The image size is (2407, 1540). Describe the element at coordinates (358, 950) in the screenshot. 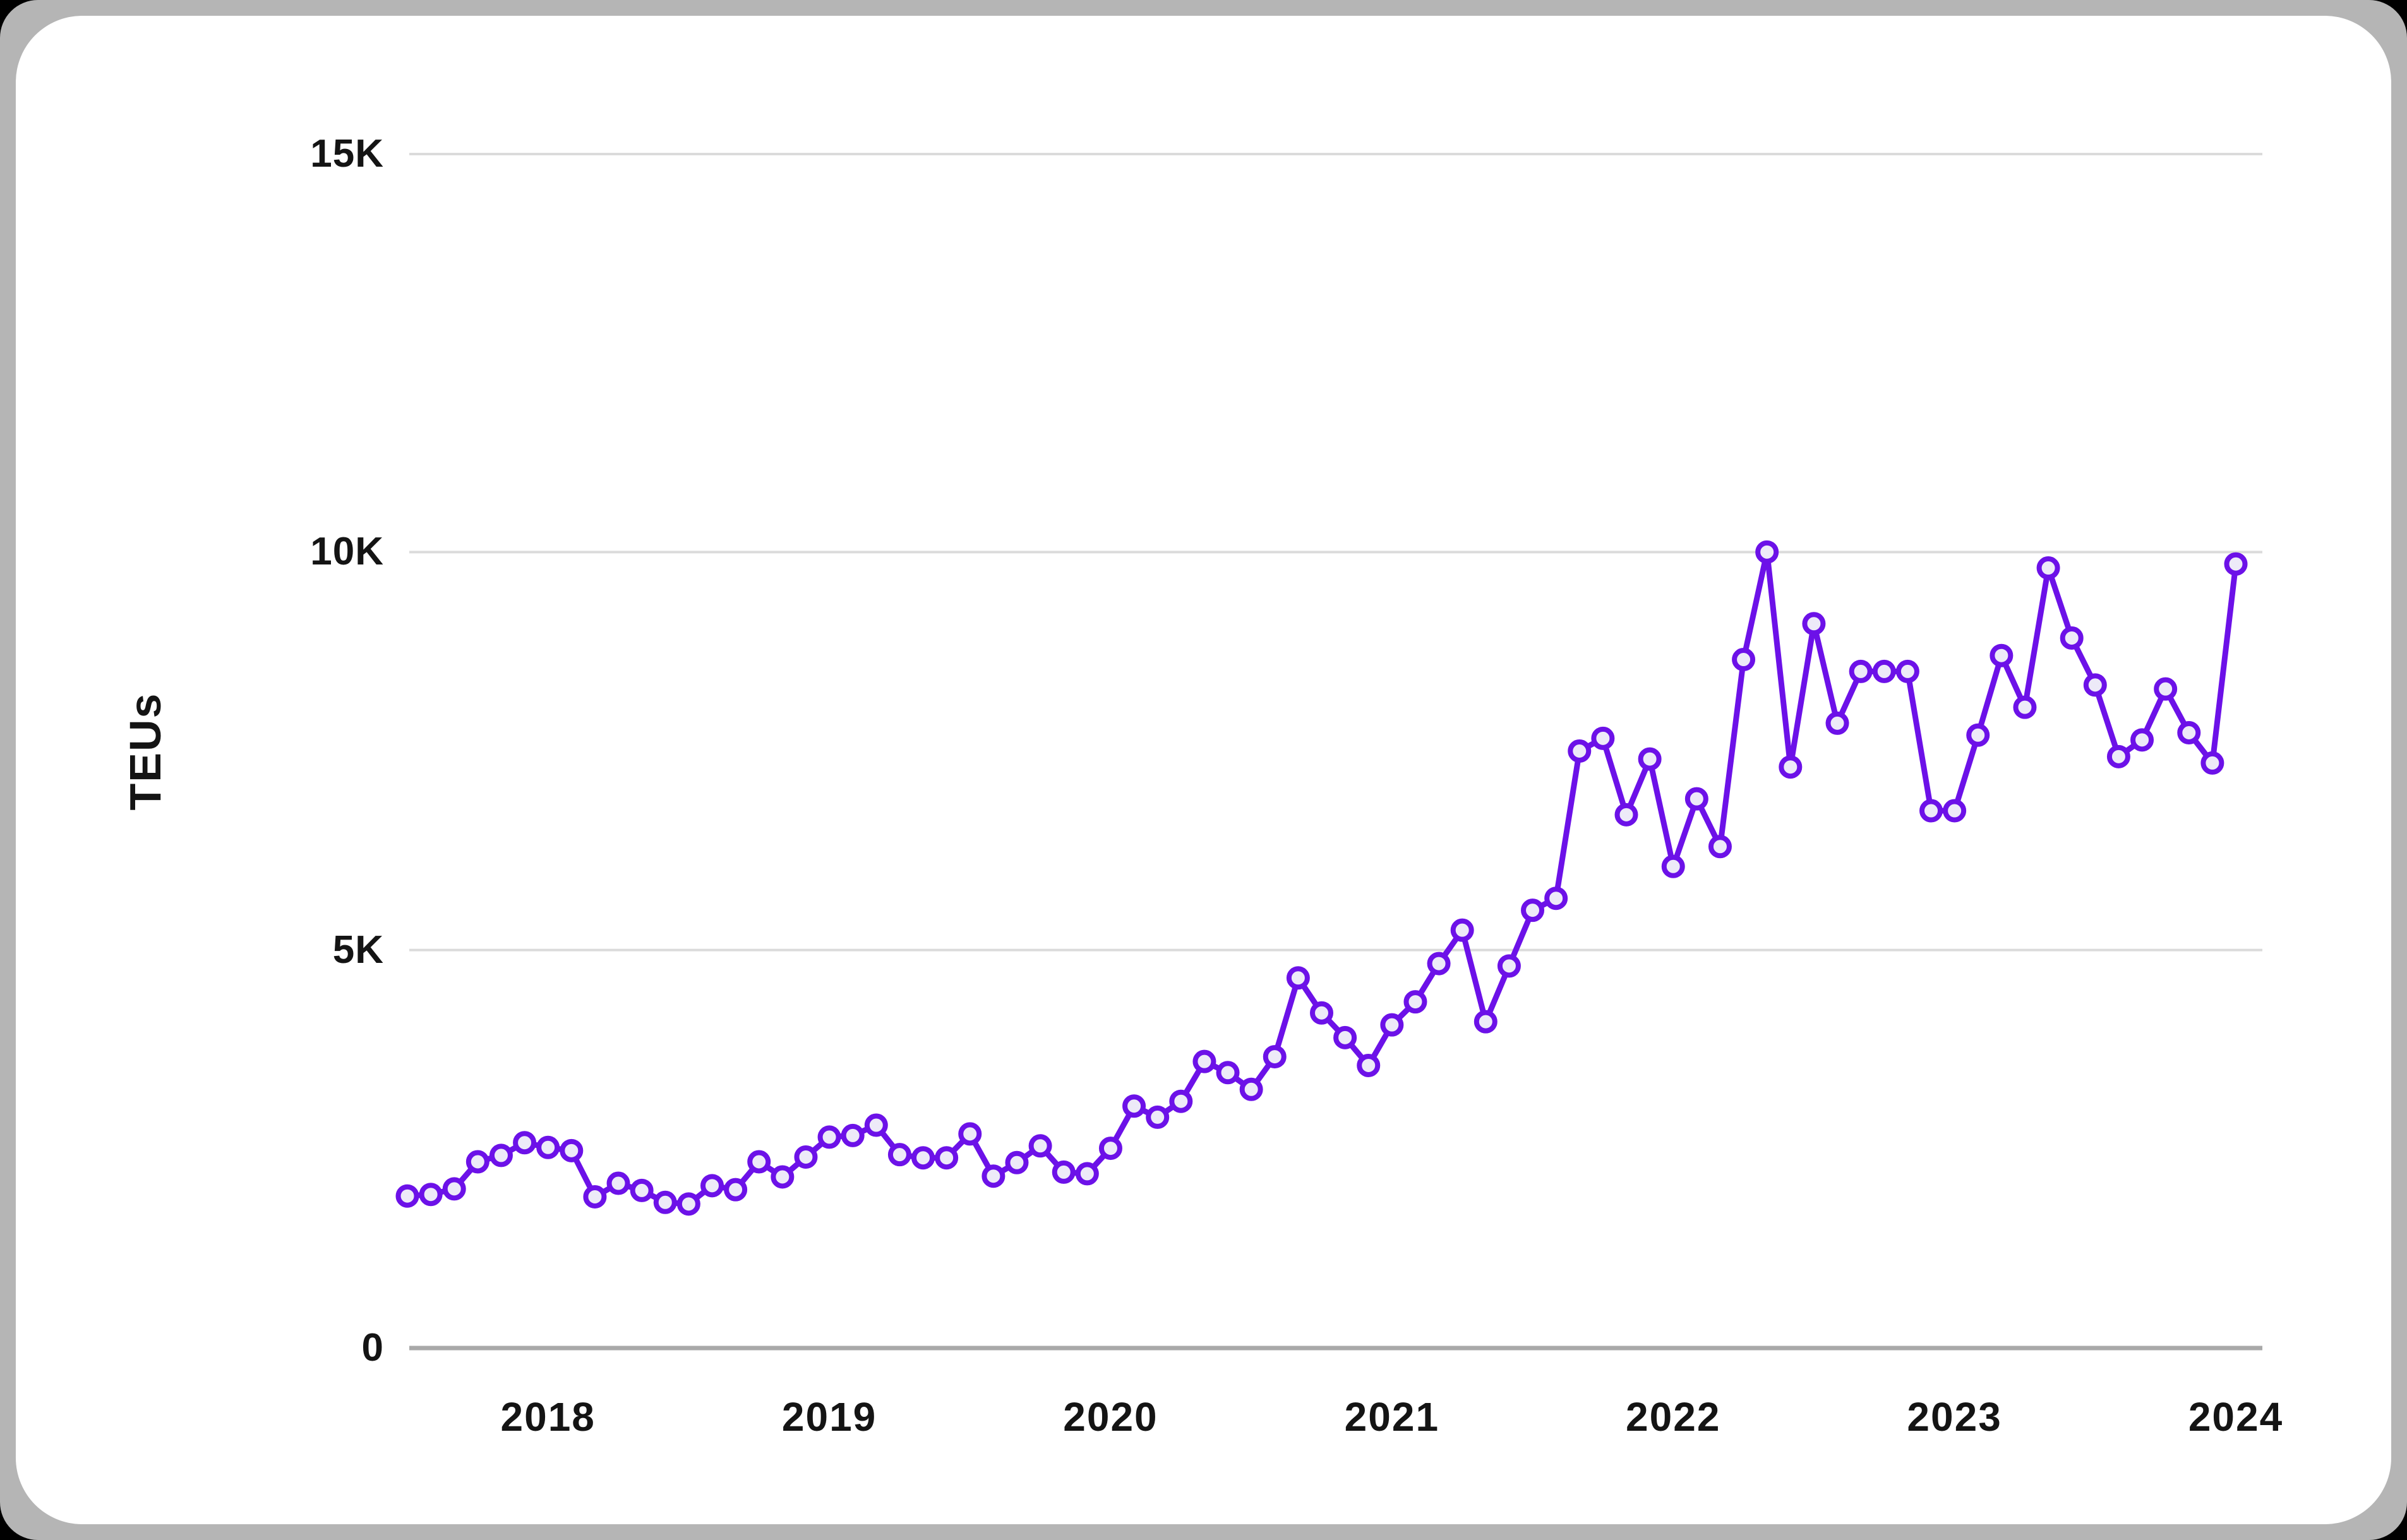

I see `y-tick-label-5k: 5K` at that location.